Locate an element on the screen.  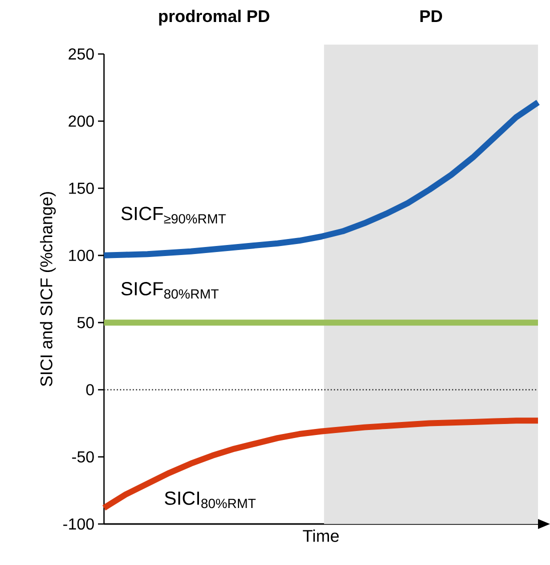
y-tick-label: -100 is located at coordinates (78, 524).